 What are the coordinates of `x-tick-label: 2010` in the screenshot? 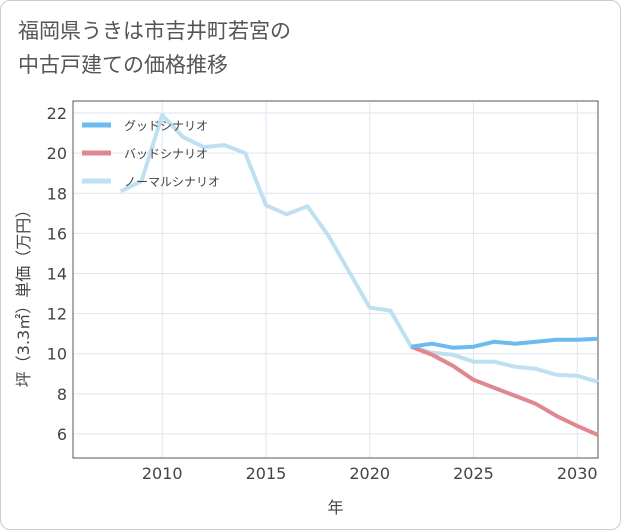 It's located at (162, 473).